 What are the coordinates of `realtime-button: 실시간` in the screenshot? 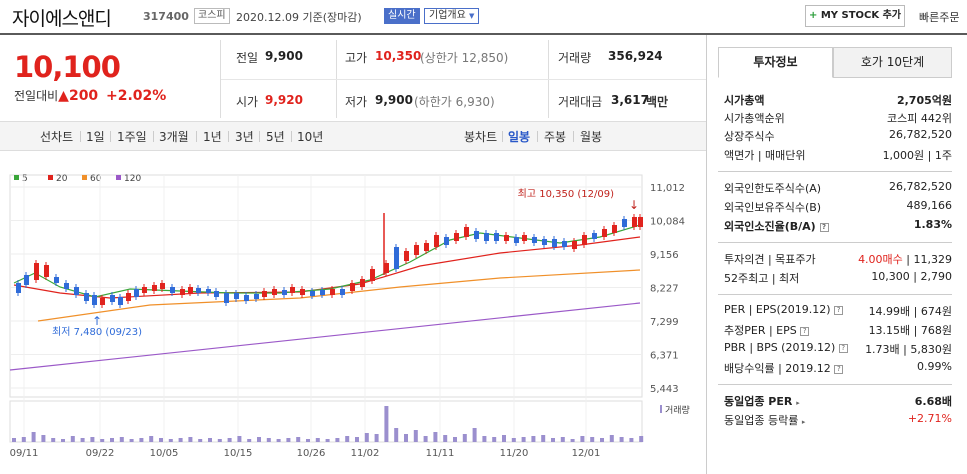 It's located at (402, 16).